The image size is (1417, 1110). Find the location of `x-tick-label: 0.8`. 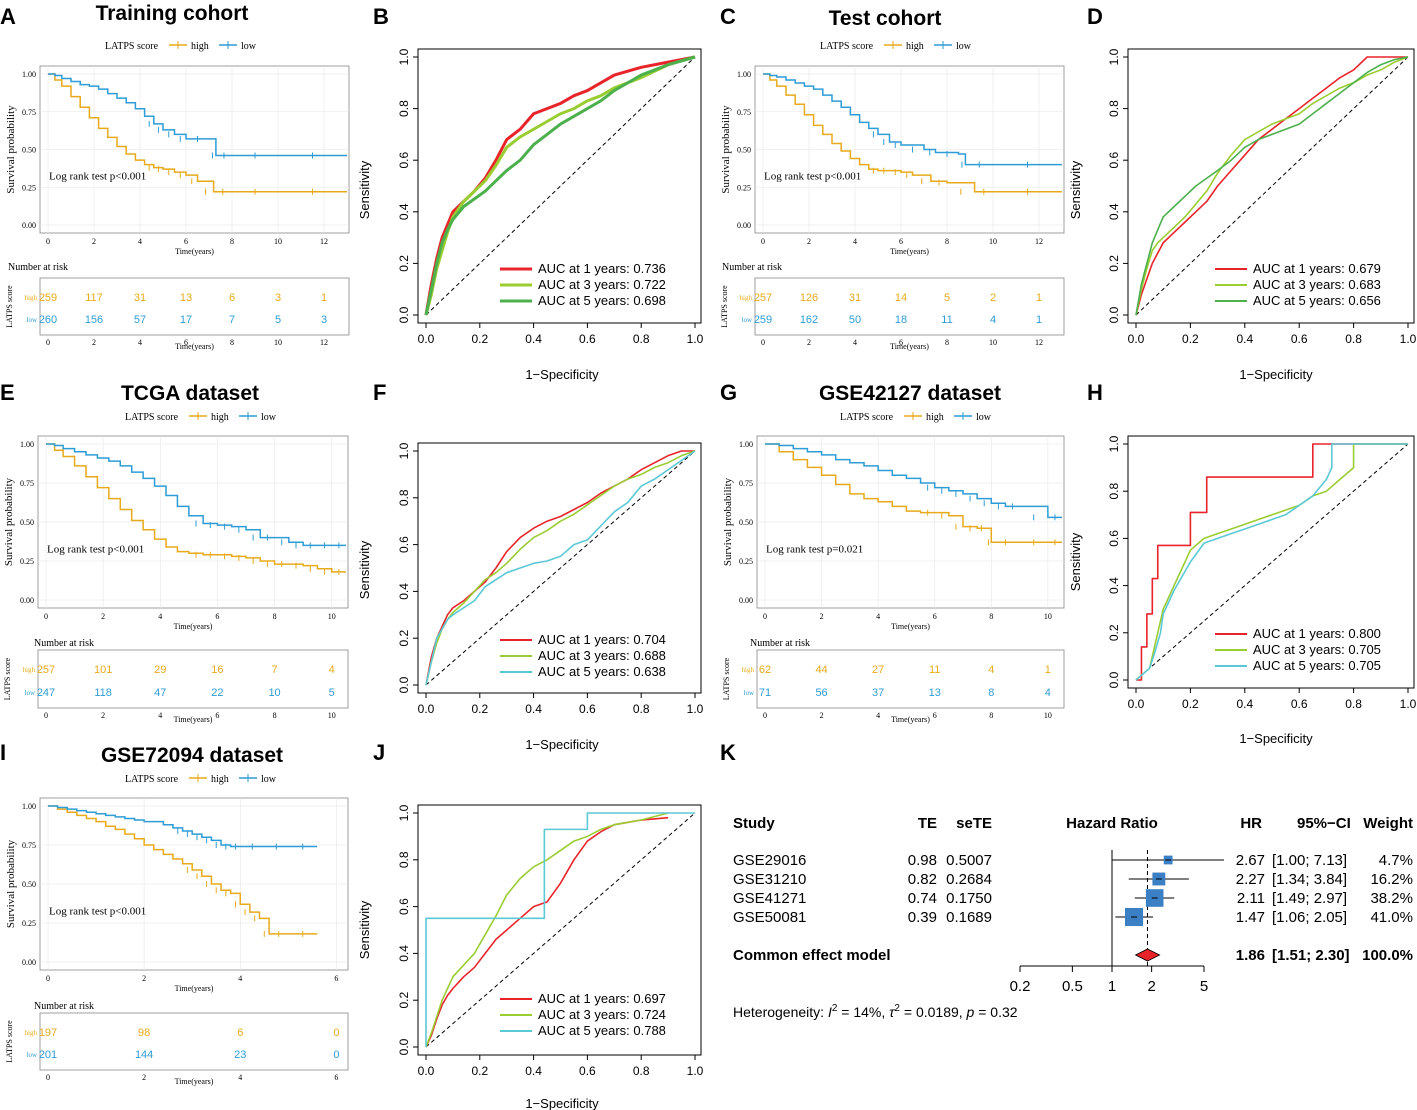

x-tick-label: 0.8 is located at coordinates (641, 1071).